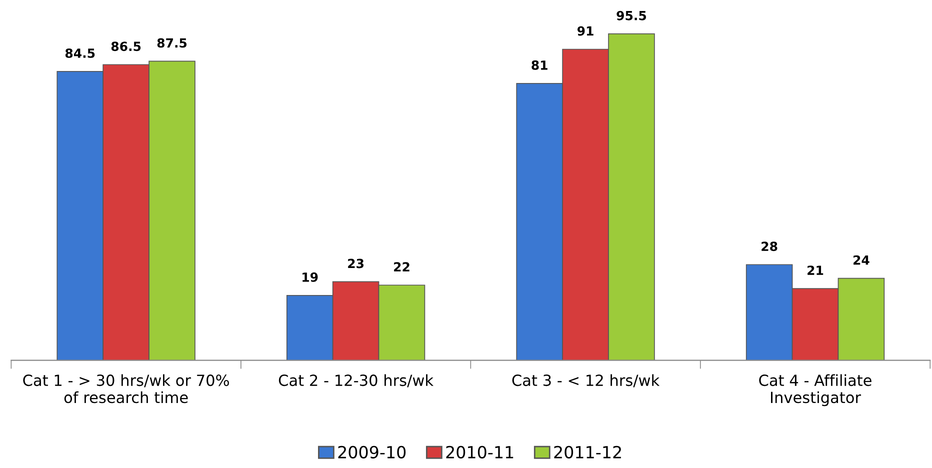 Image resolution: width=932 pixels, height=468 pixels. Describe the element at coordinates (631, 15) in the screenshot. I see `data-label: 95.5` at that location.